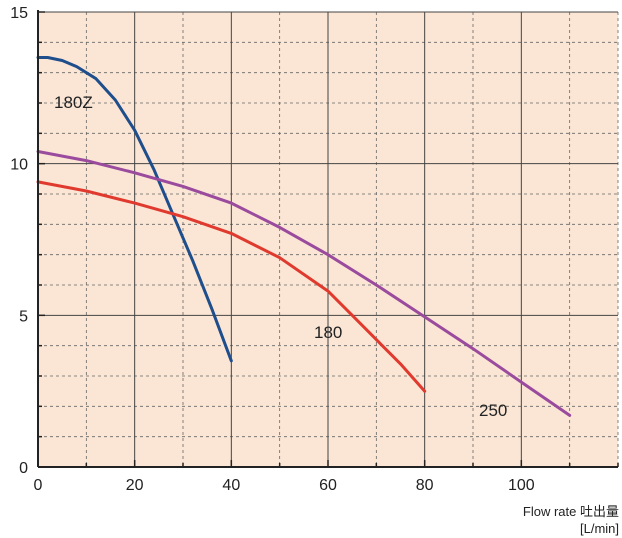  Describe the element at coordinates (38, 485) in the screenshot. I see `x-tick-label: 0` at that location.